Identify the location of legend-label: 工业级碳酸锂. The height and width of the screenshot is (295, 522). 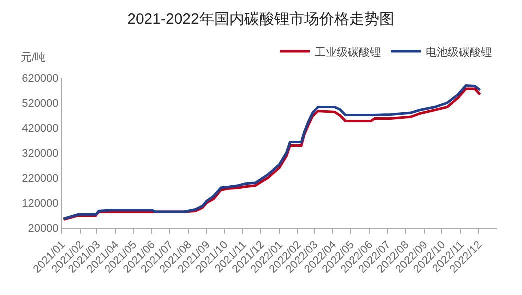
(348, 52).